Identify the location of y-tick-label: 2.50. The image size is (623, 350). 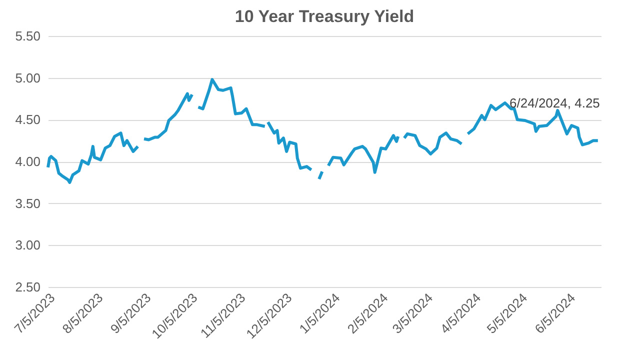
(27, 287).